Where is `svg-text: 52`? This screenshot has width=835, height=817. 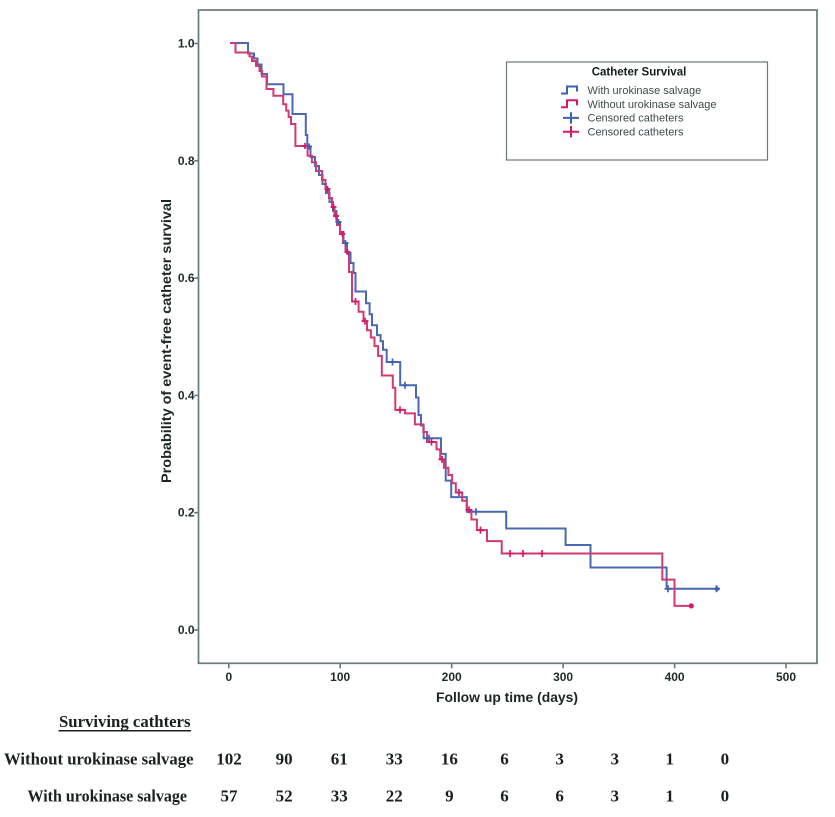 svg-text: 52 is located at coordinates (284, 796).